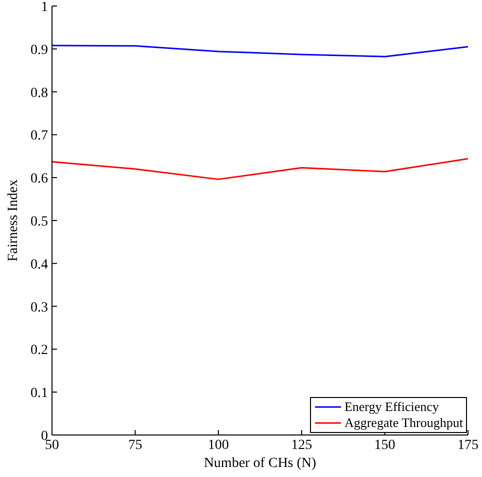  Describe the element at coordinates (44, 7) in the screenshot. I see `y-tick-label: 1` at that location.